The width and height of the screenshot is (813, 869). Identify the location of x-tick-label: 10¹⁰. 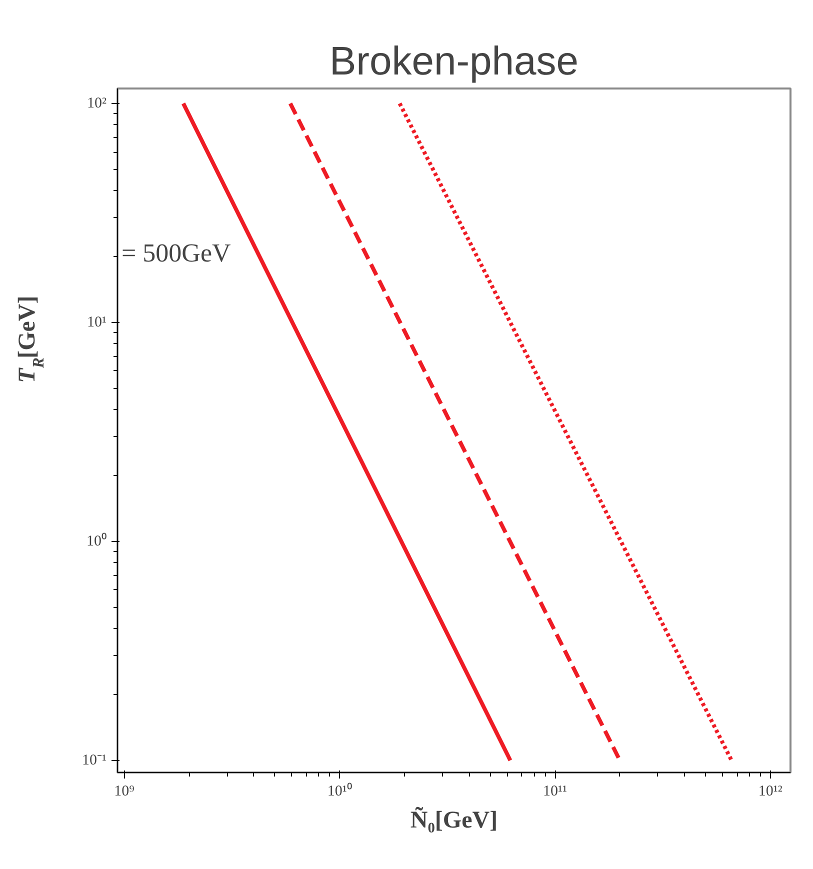
(339, 791).